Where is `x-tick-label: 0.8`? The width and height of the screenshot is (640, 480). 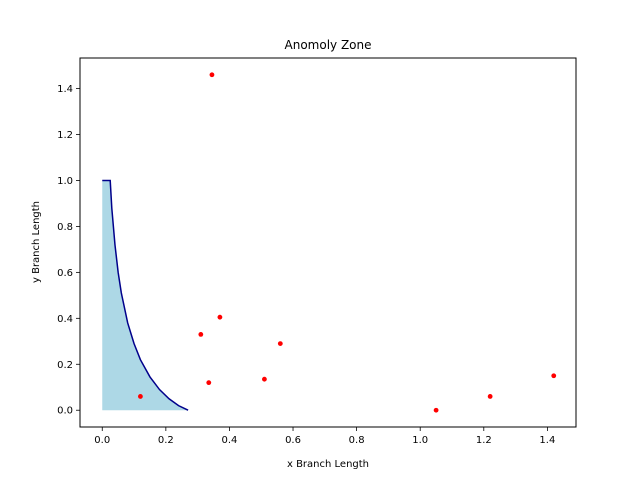
x-tick-label: 0.8 is located at coordinates (357, 440).